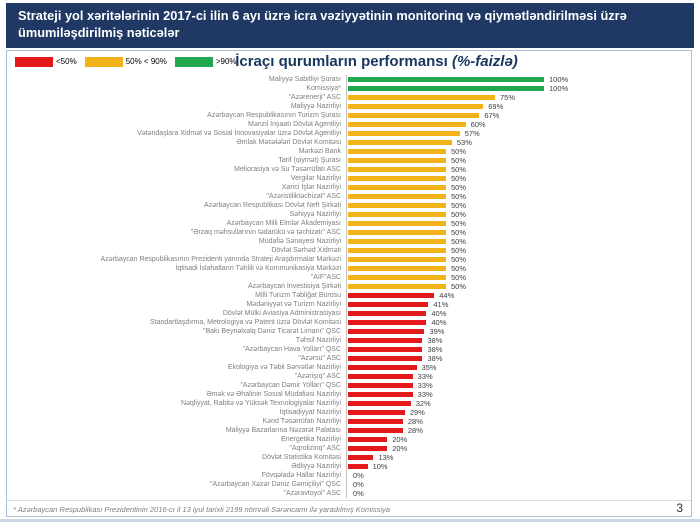  What do you see at coordinates (177, 88) in the screenshot?
I see `category-label: Komissiya*` at bounding box center [177, 88].